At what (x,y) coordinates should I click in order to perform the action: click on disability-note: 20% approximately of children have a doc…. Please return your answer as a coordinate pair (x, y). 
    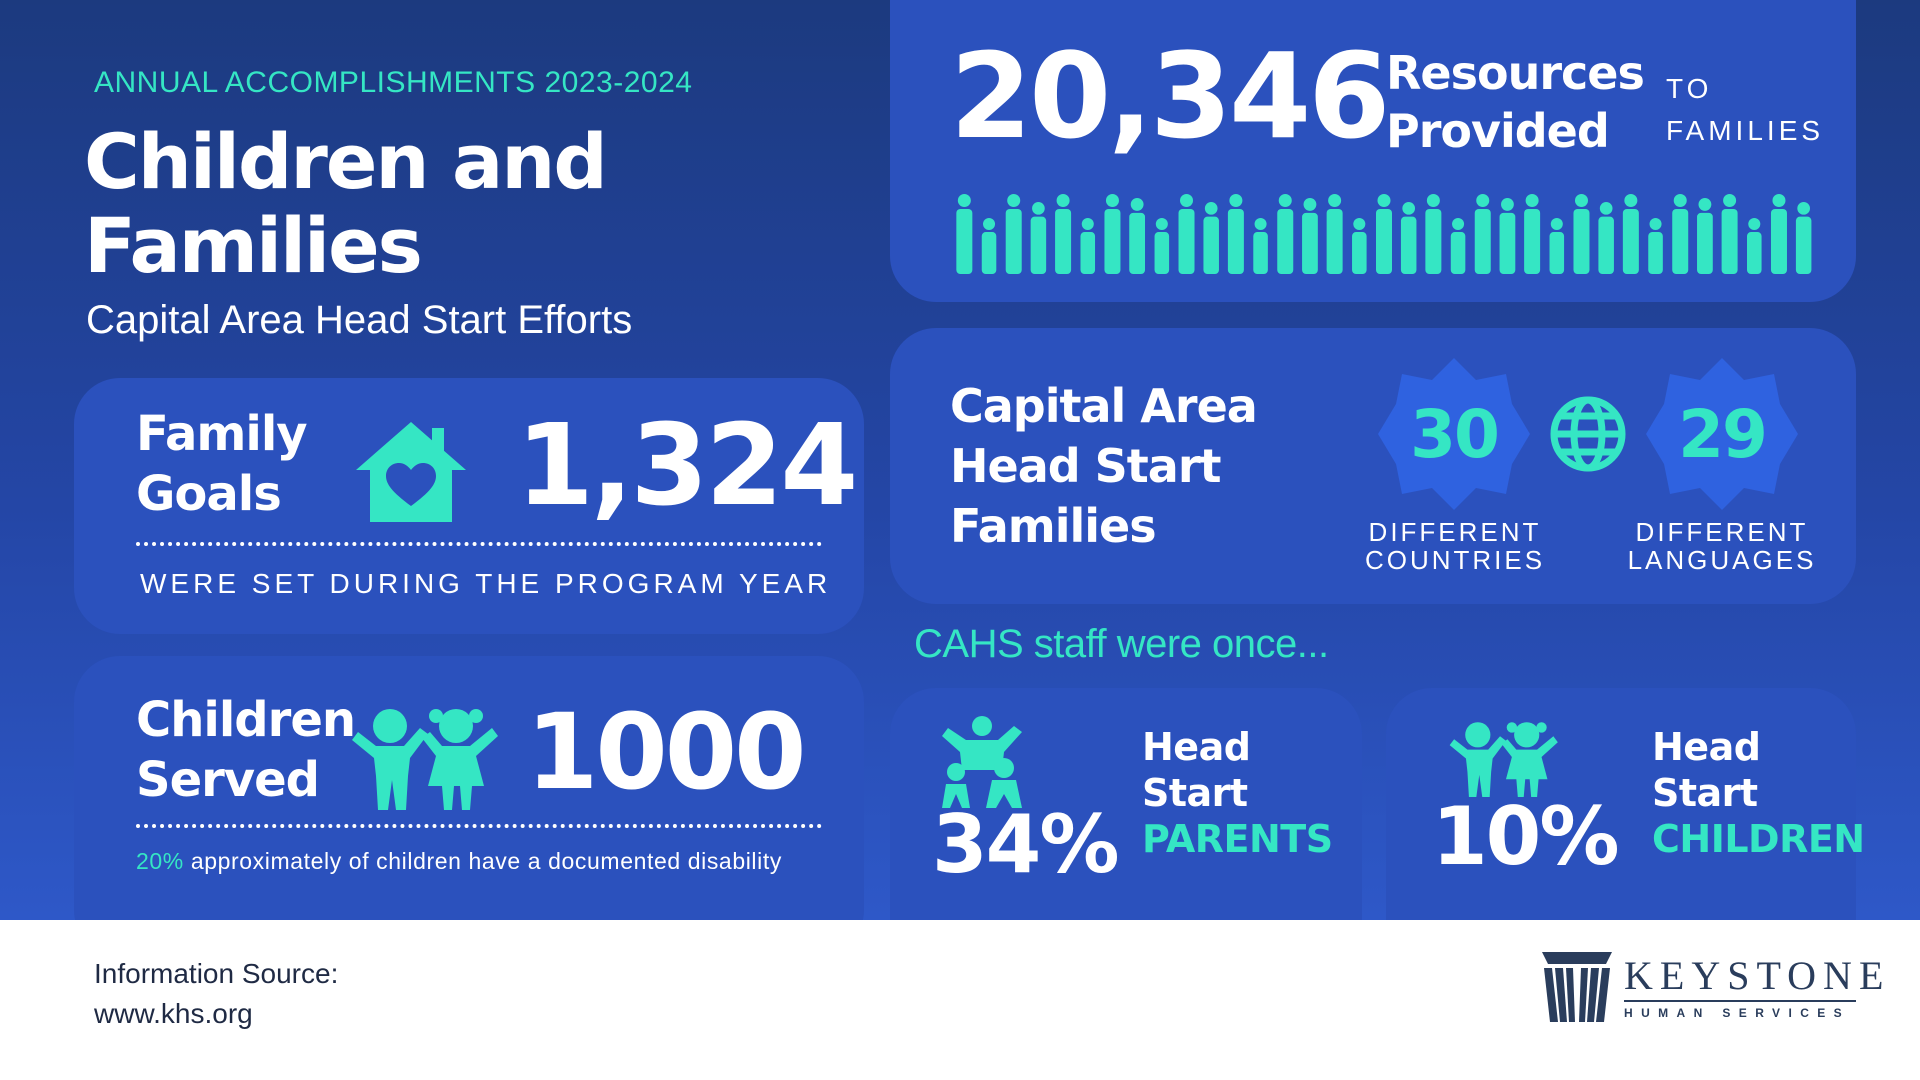
    Looking at the image, I should click on (459, 861).